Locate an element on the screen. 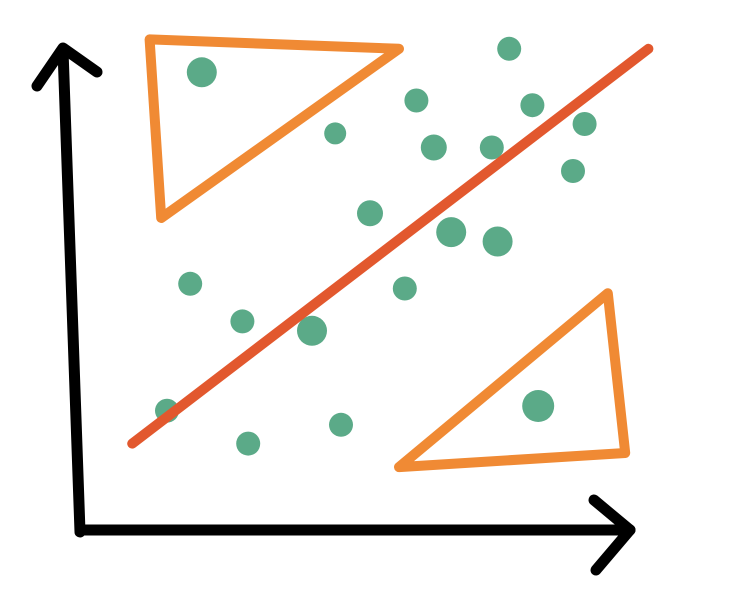  y-axis-arrow-icon is located at coordinates (67, 67).